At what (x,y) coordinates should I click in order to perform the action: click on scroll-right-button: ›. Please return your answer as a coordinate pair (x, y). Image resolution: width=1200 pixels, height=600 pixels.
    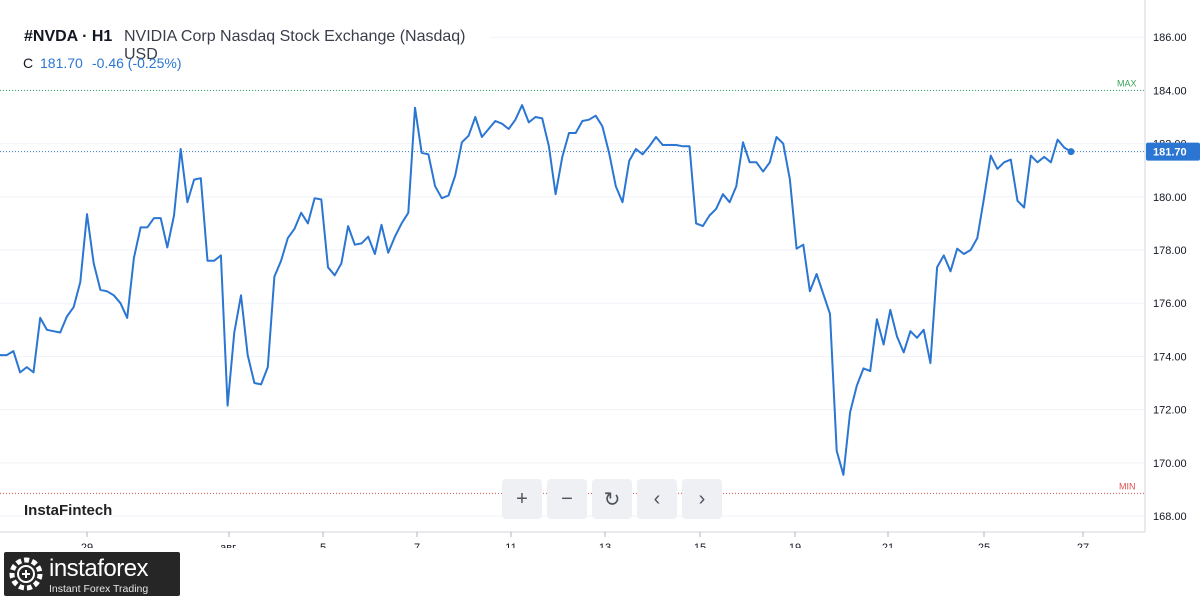
    Looking at the image, I should click on (702, 499).